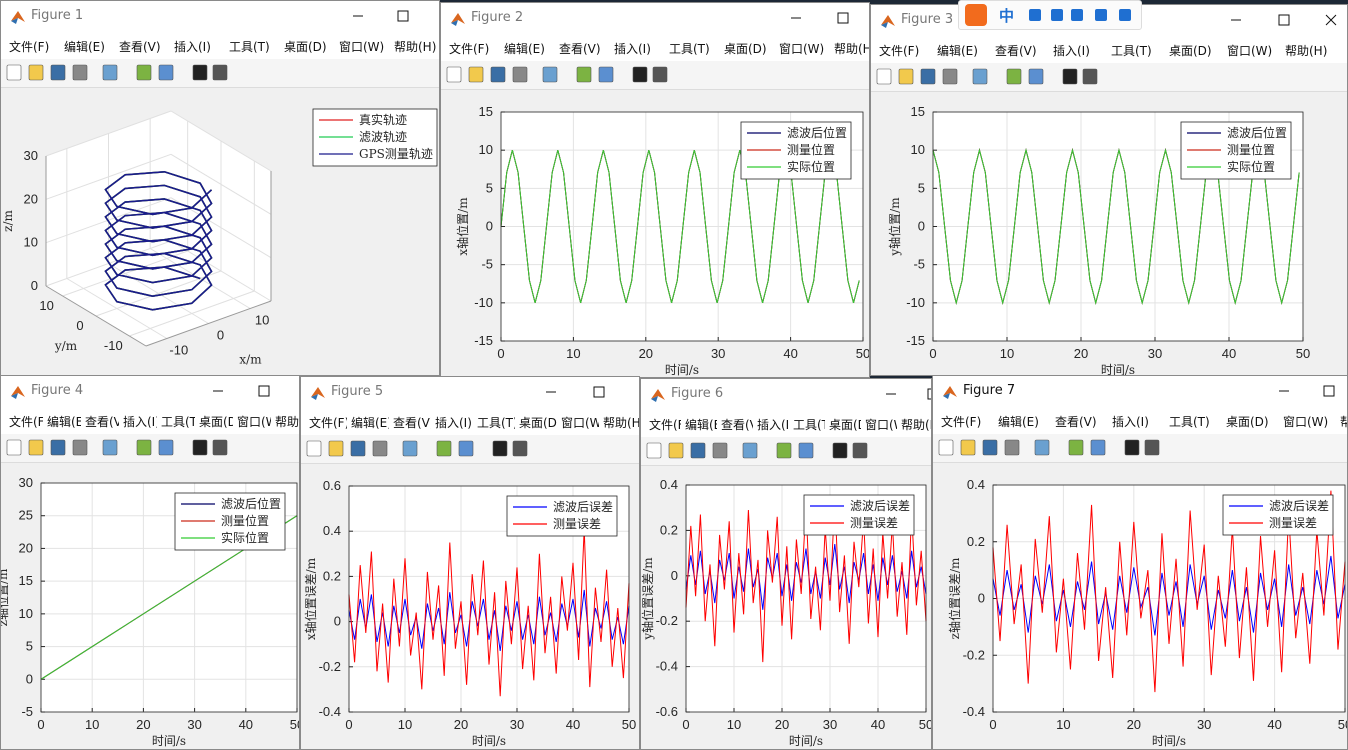 The image size is (1348, 750). What do you see at coordinates (1331, 20) in the screenshot?
I see `close-button` at bounding box center [1331, 20].